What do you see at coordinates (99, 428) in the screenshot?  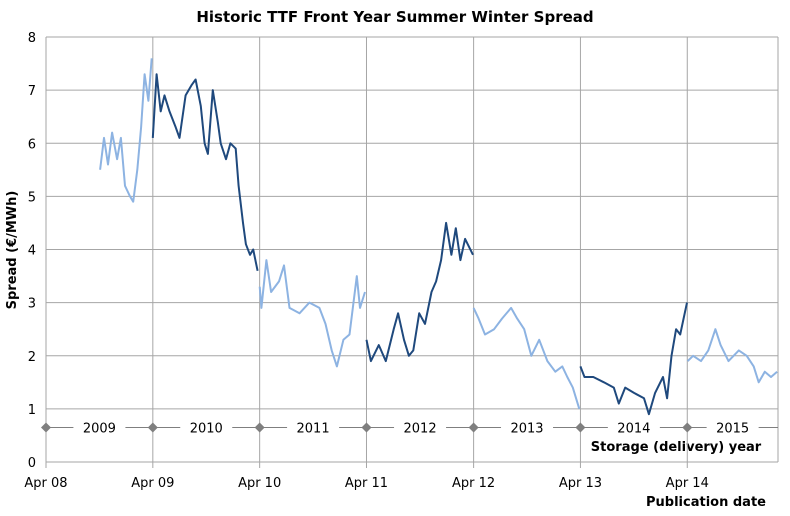 I see `storage-year-label-2009: 2009` at bounding box center [99, 428].